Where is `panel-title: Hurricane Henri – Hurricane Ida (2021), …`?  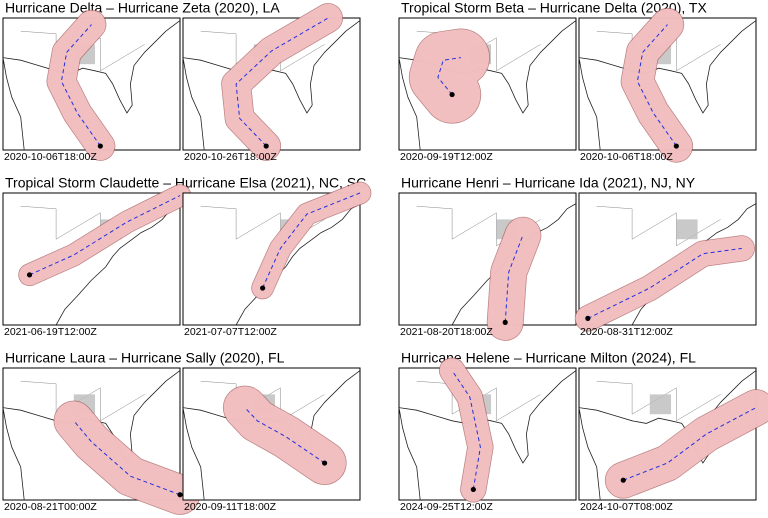
panel-title: Hurricane Henri – Hurricane Ida (2021), … is located at coordinates (548, 183).